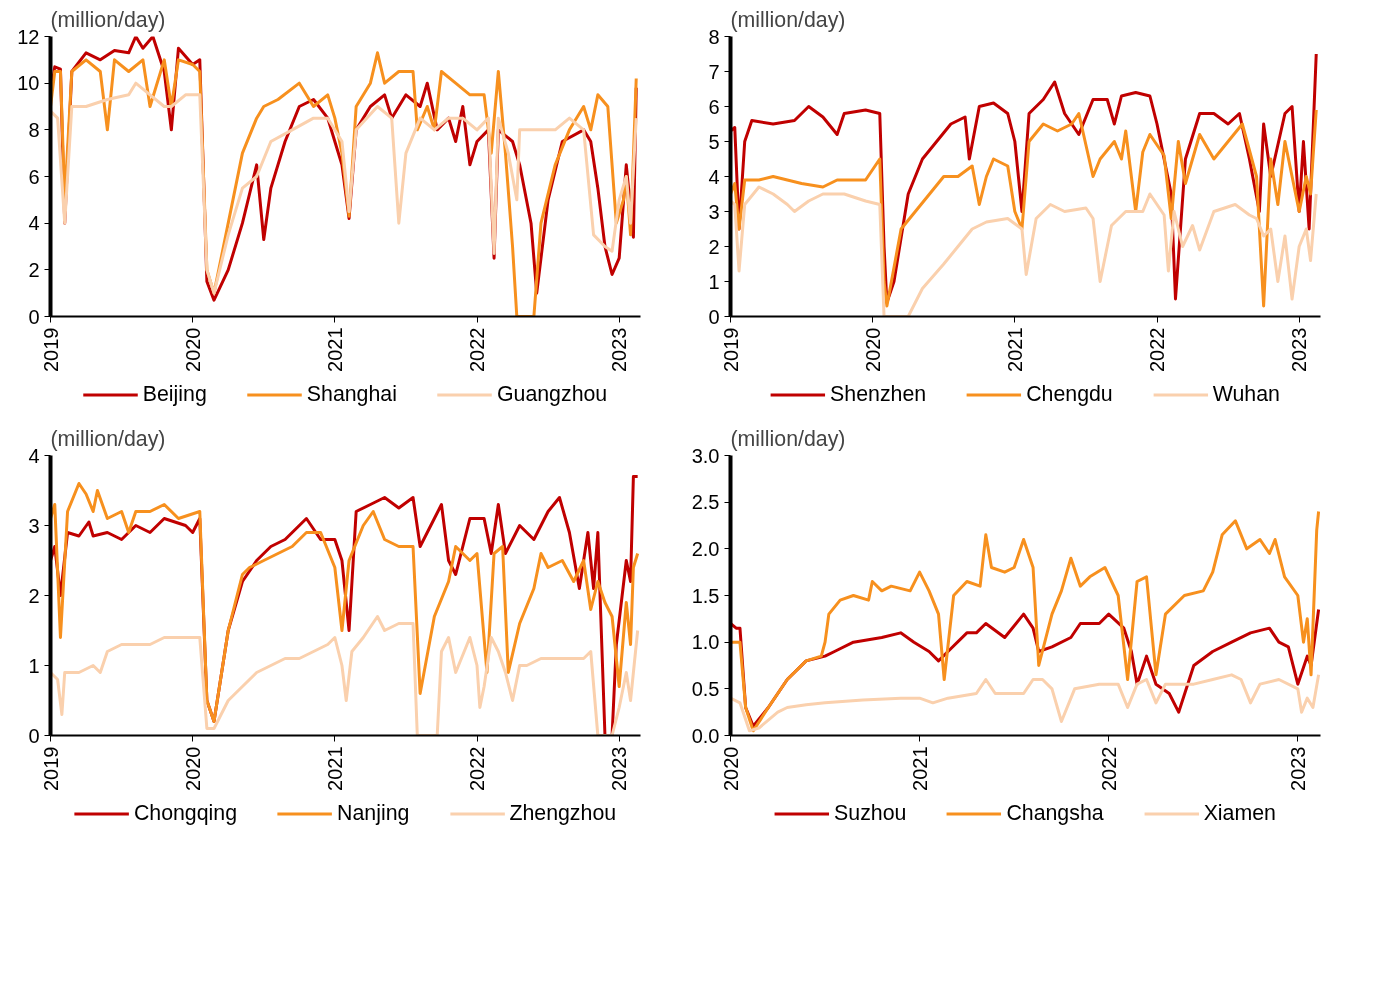 This screenshot has height=986, width=1392. I want to click on legend-label: Chengdu, so click(1069, 394).